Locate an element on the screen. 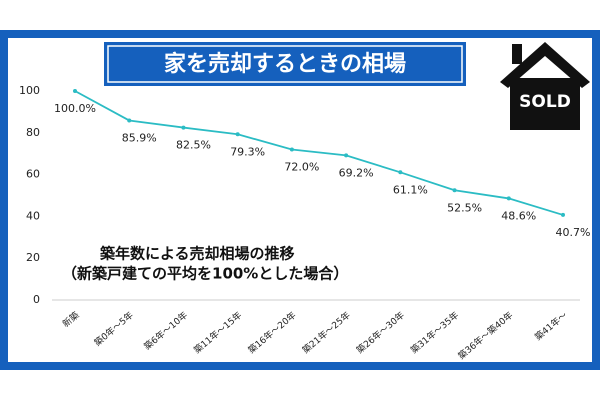 Image resolution: width=600 pixels, height=400 pixels. y-tick-label: 100 is located at coordinates (29, 90).